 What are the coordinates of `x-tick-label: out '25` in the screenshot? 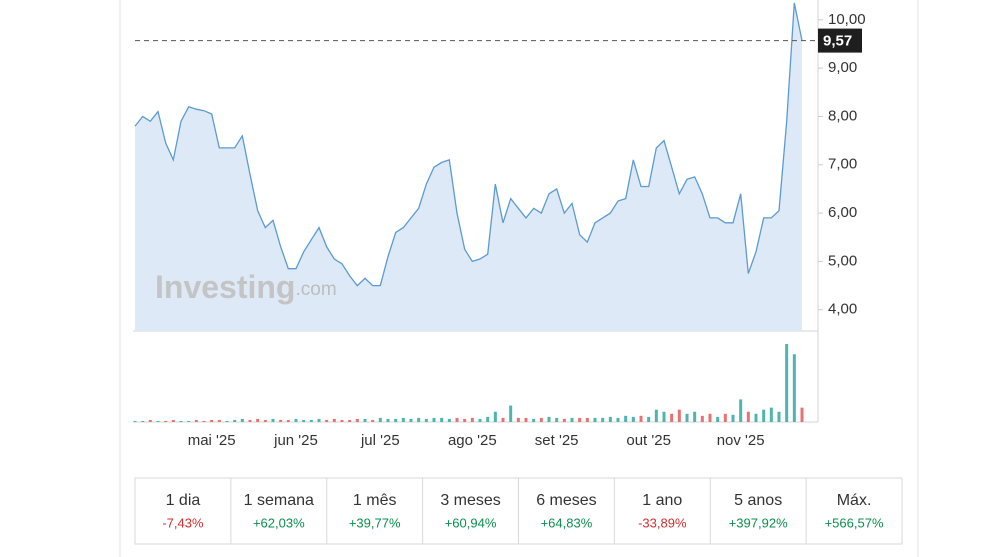 It's located at (648, 440).